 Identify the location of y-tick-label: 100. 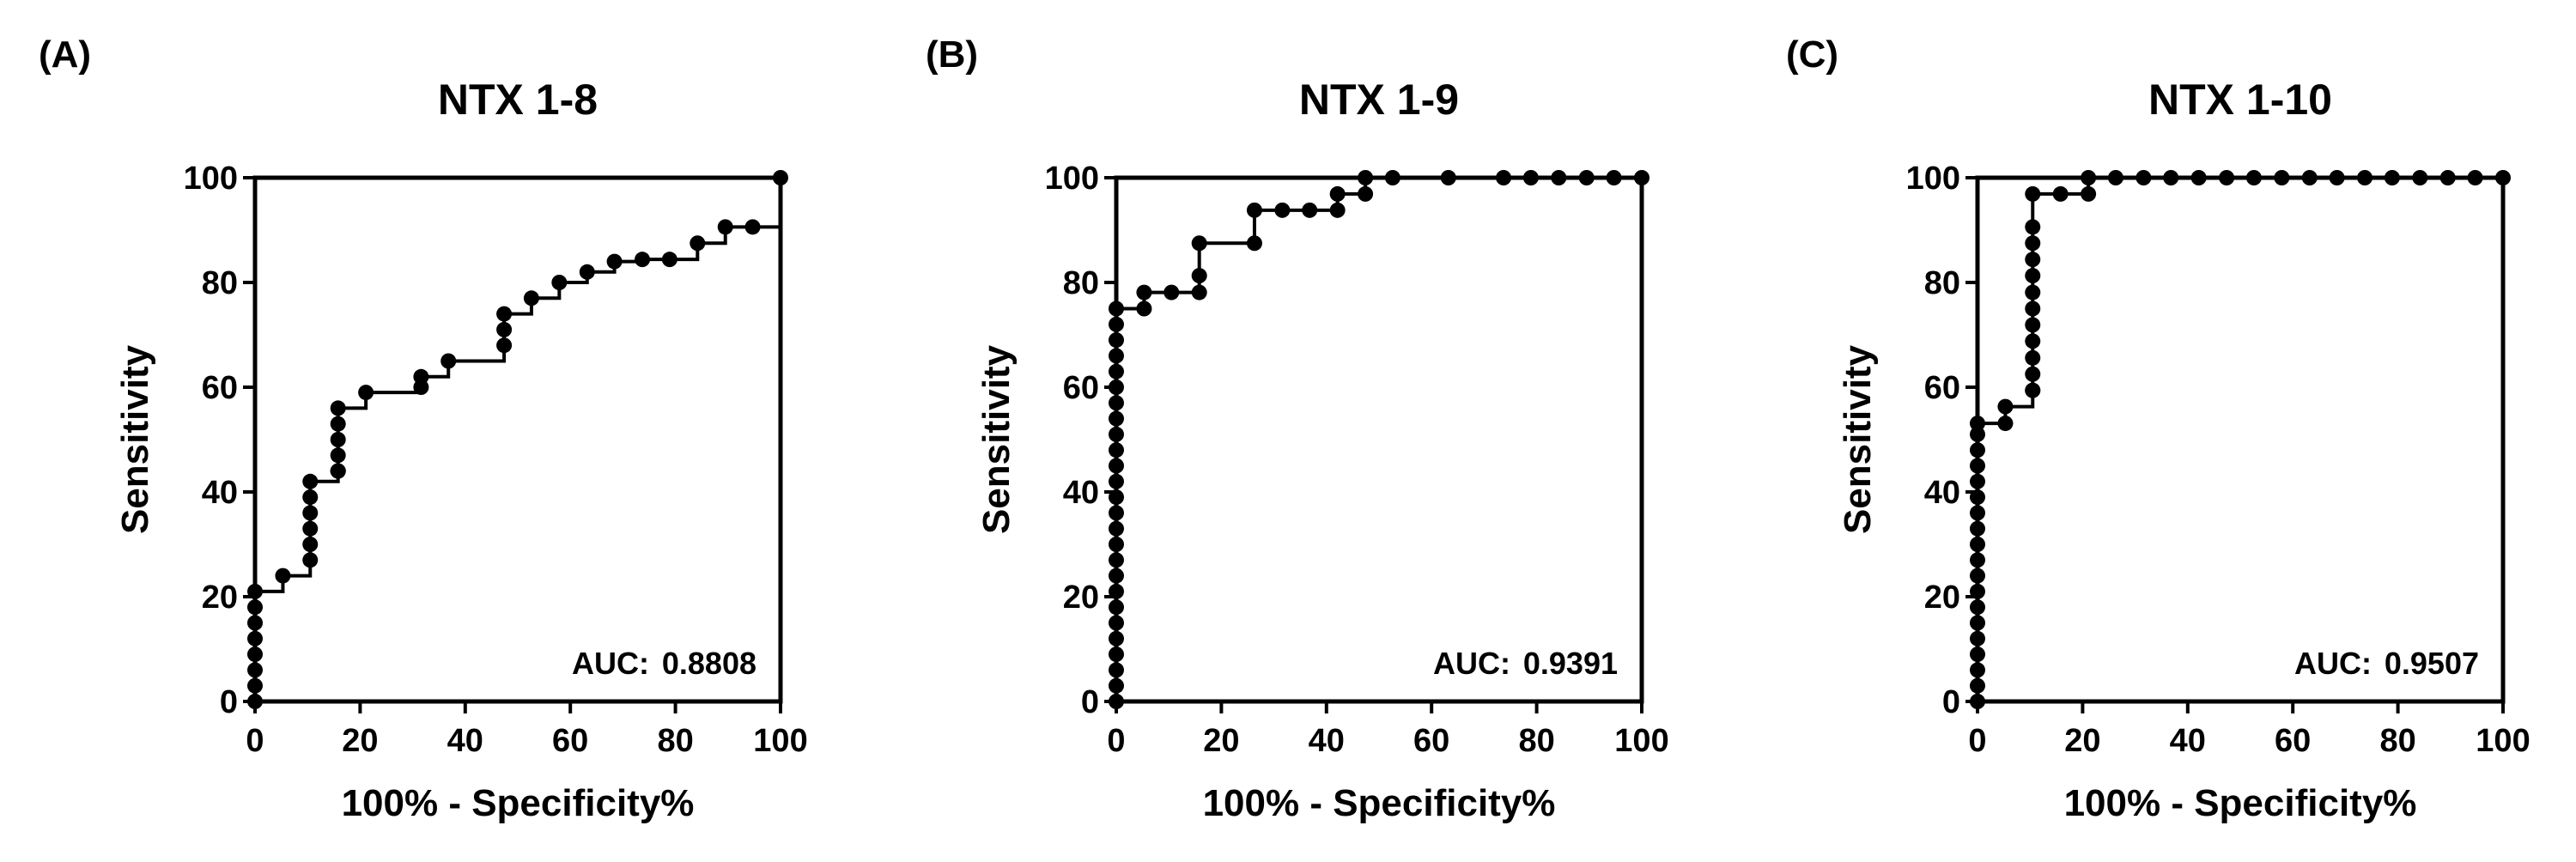
(211, 179).